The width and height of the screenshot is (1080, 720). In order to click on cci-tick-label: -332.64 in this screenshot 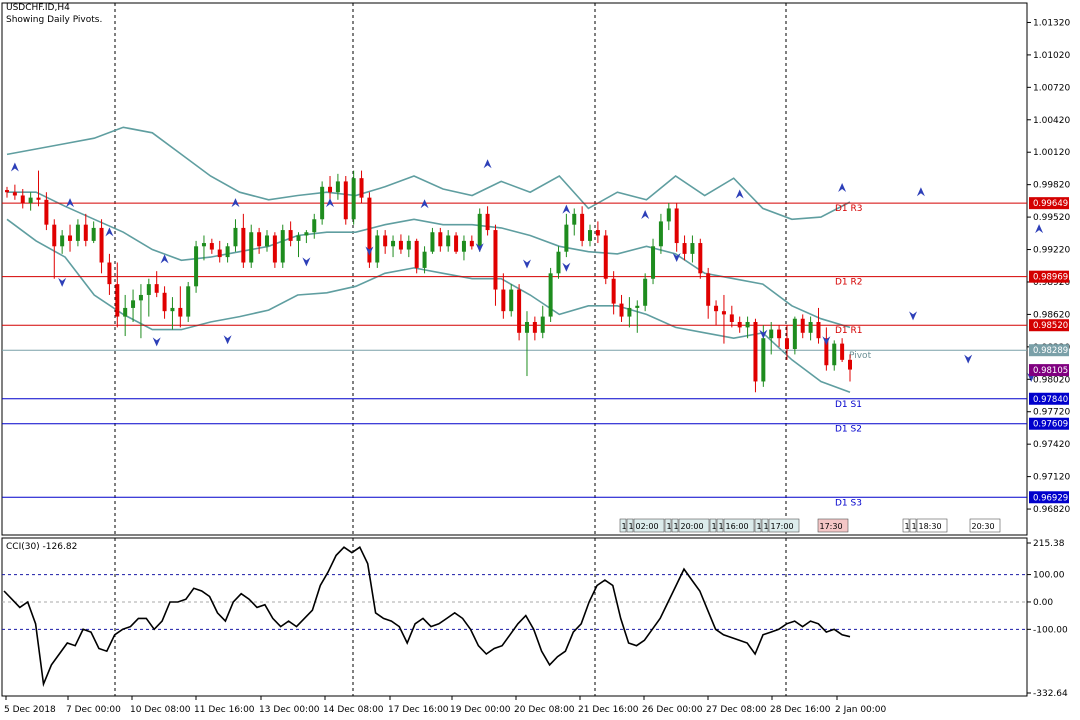, I will do `click(1050, 694)`.